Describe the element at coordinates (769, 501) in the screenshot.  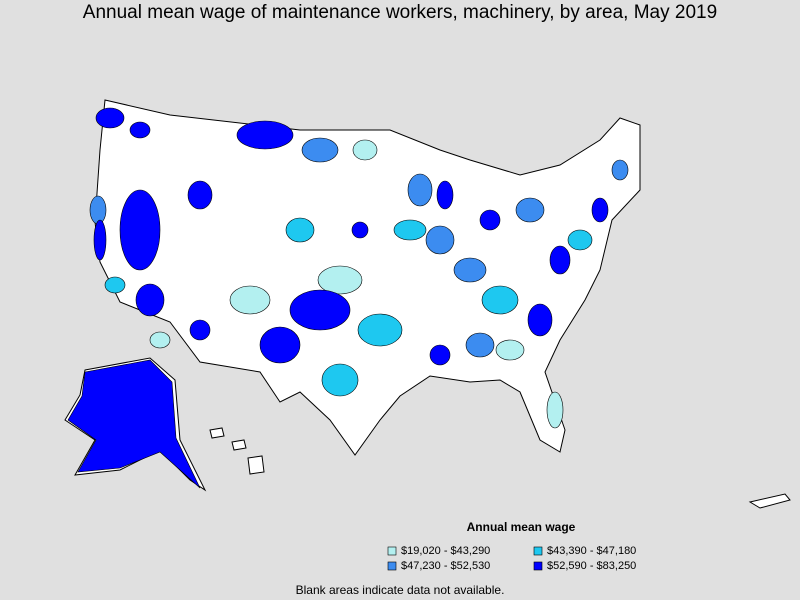
I see `puerto-rico` at that location.